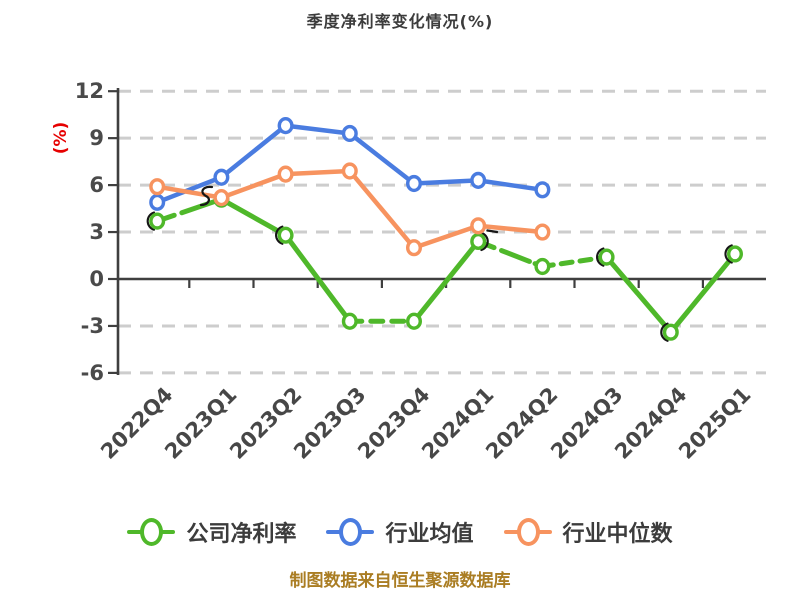  I want to click on legend-industry-median-marker-icon, so click(527, 532).